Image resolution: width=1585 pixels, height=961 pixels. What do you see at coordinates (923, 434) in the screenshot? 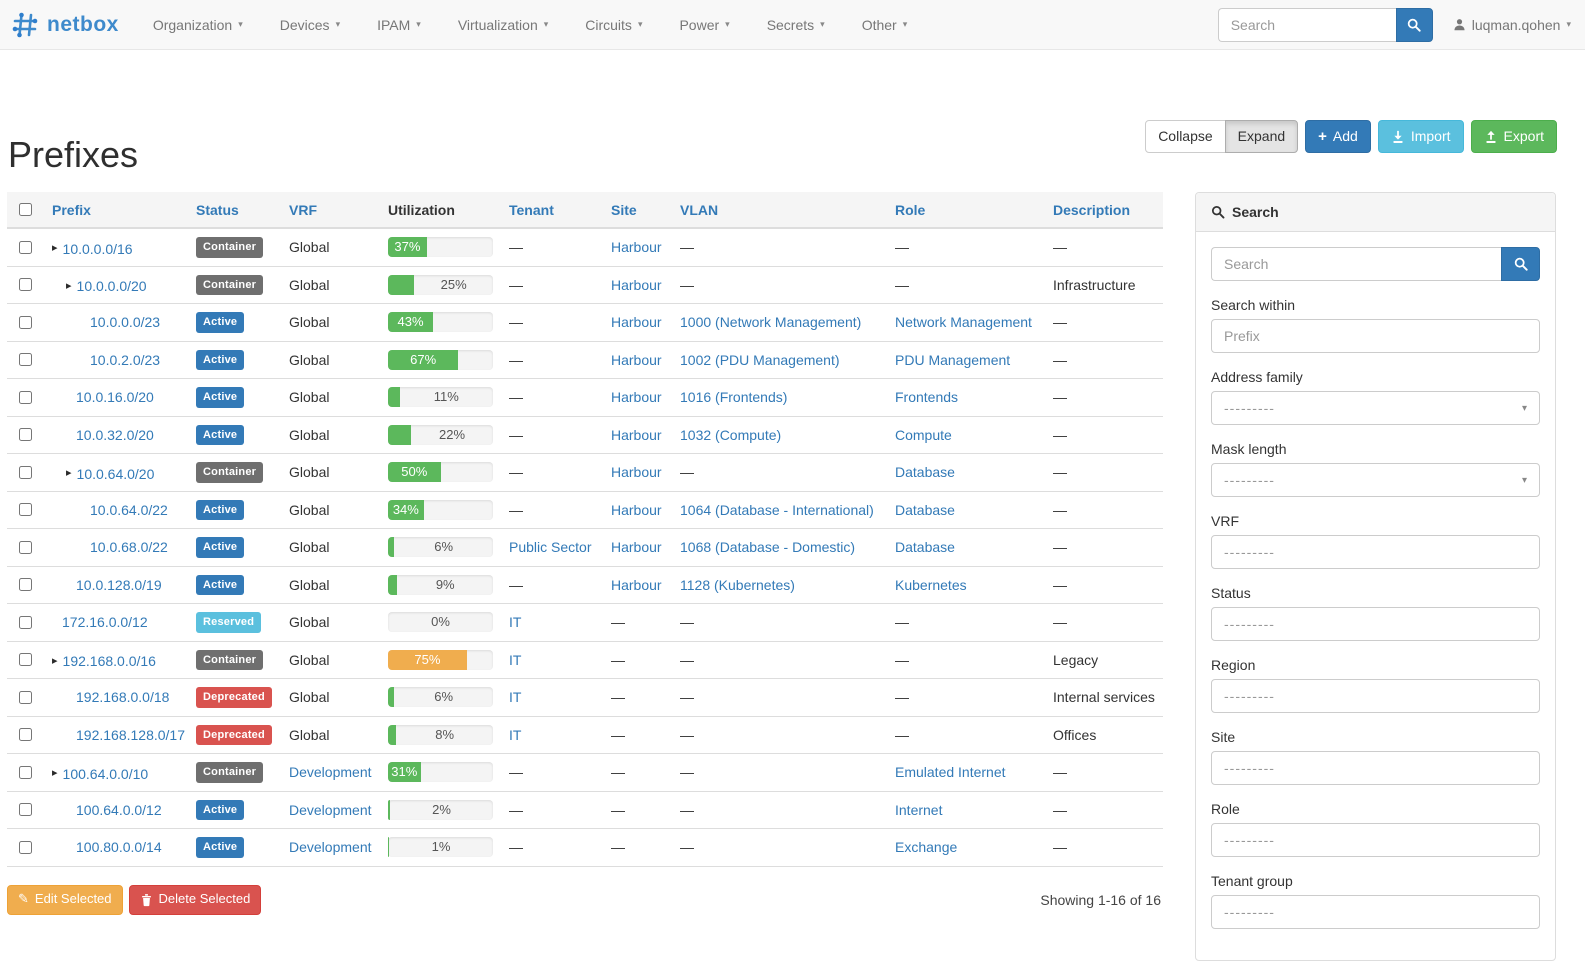
I see `role-link: Compute` at bounding box center [923, 434].